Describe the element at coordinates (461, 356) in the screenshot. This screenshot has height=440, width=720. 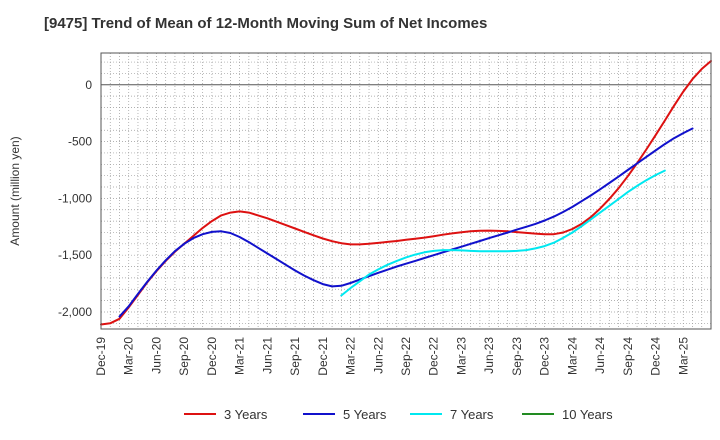
I see `x-tick-label: Mar-23` at that location.